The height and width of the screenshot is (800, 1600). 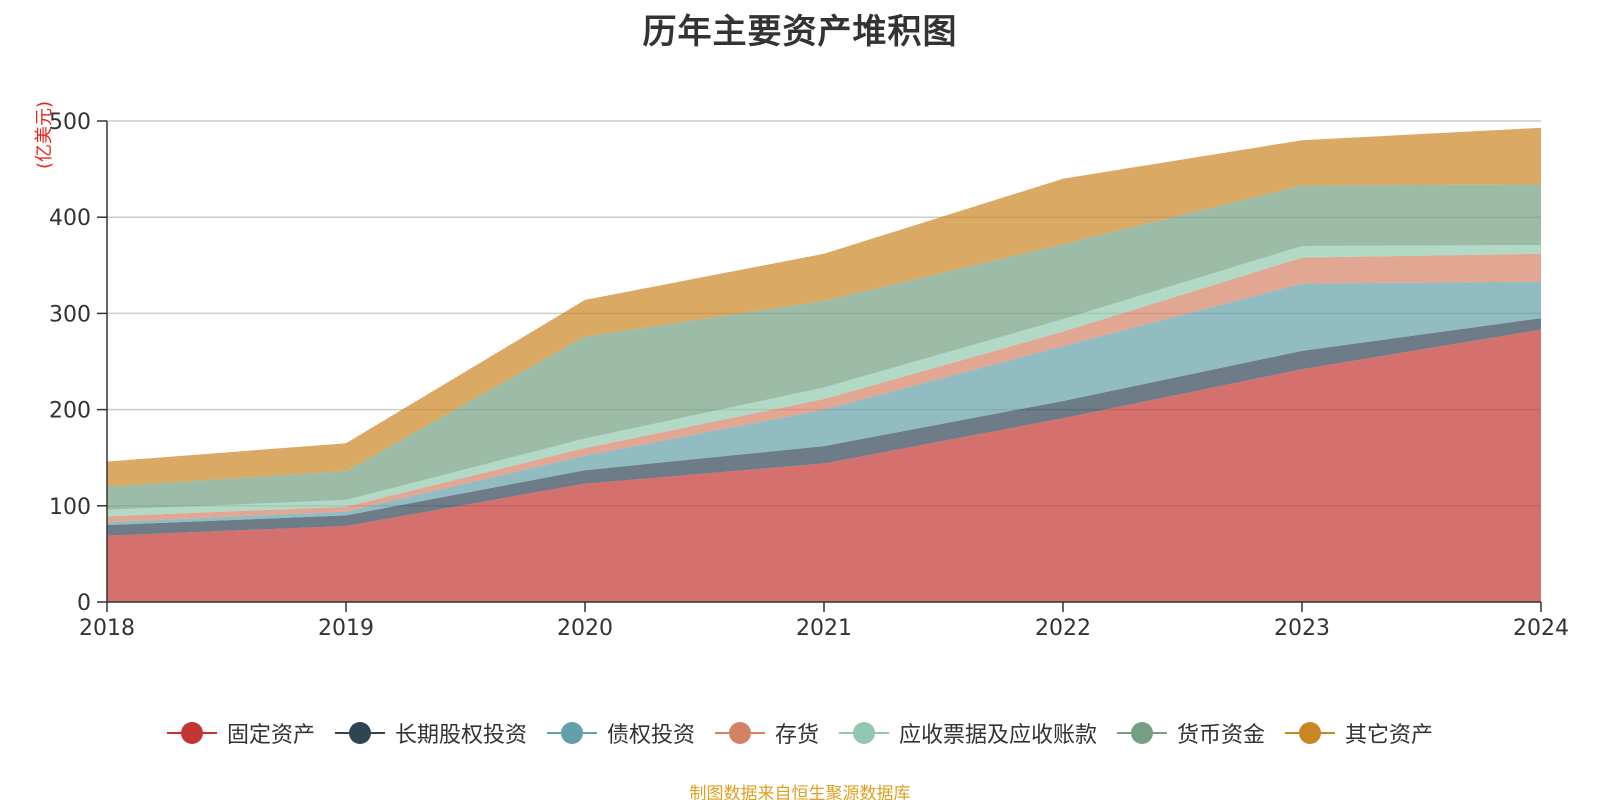 What do you see at coordinates (107, 628) in the screenshot?
I see `x-tick-label: 2018` at bounding box center [107, 628].